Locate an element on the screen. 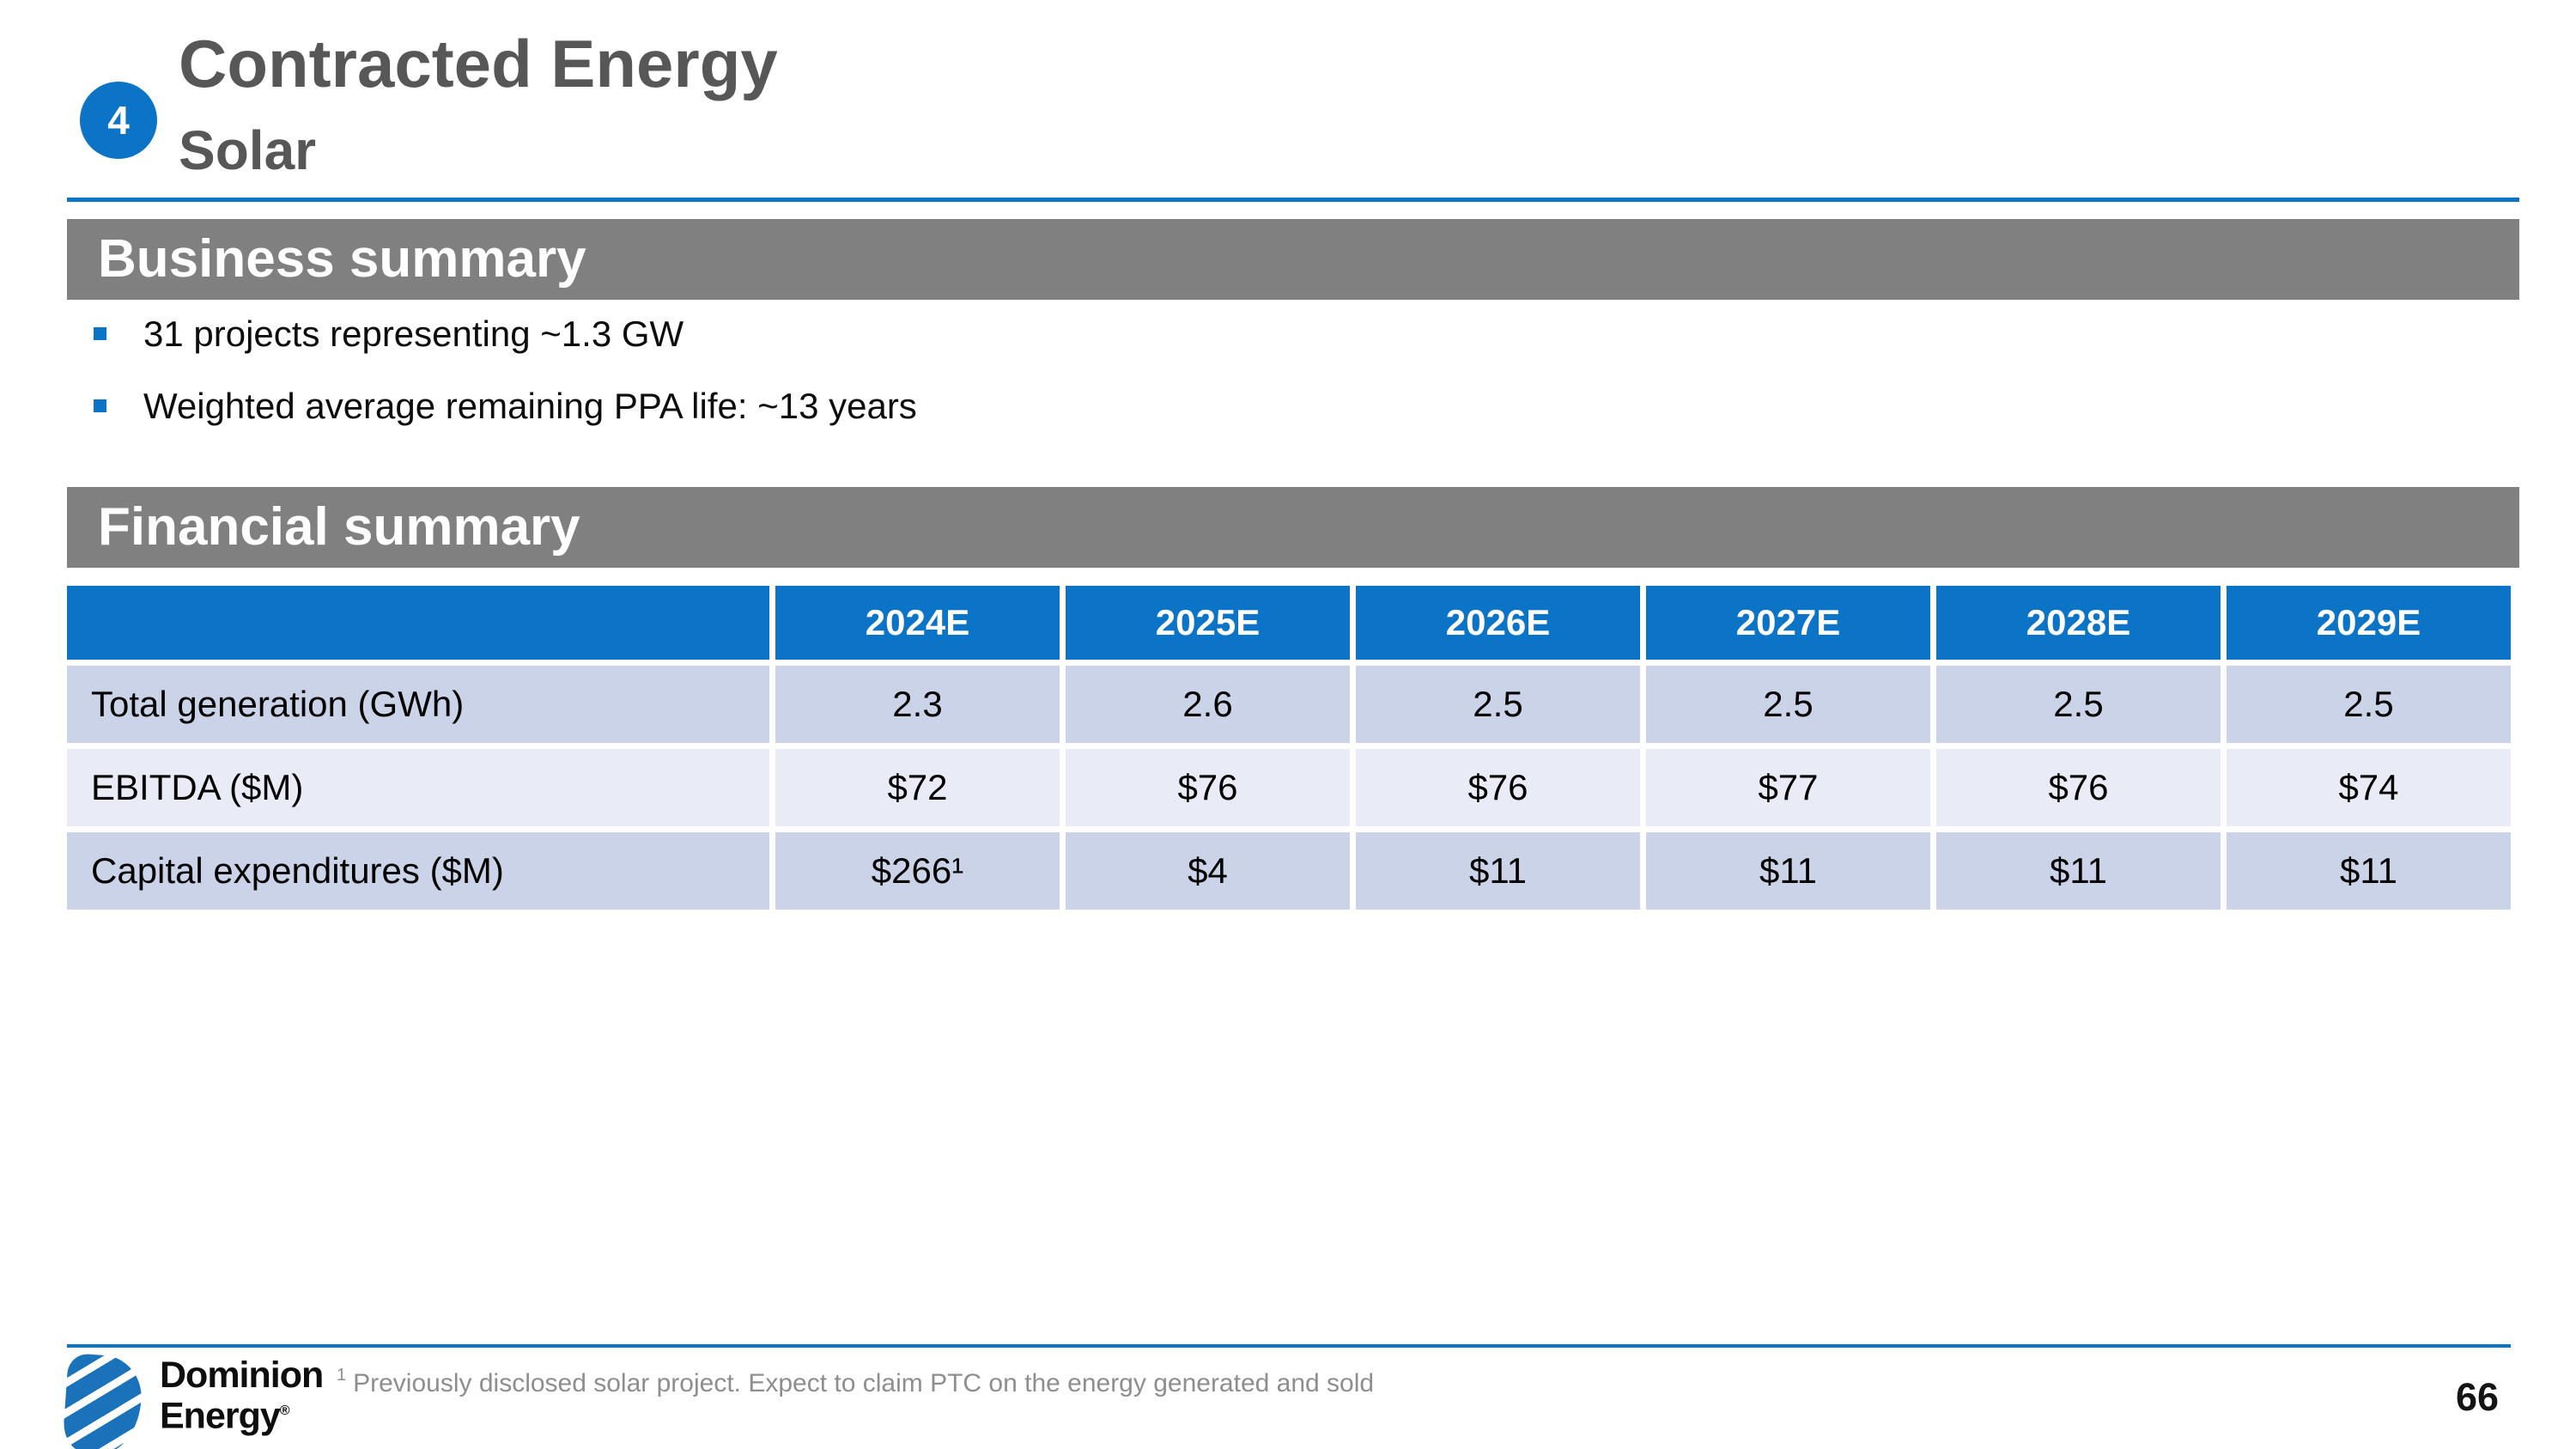 The image size is (2576, 1449). table-cell: $4 is located at coordinates (1208, 871).